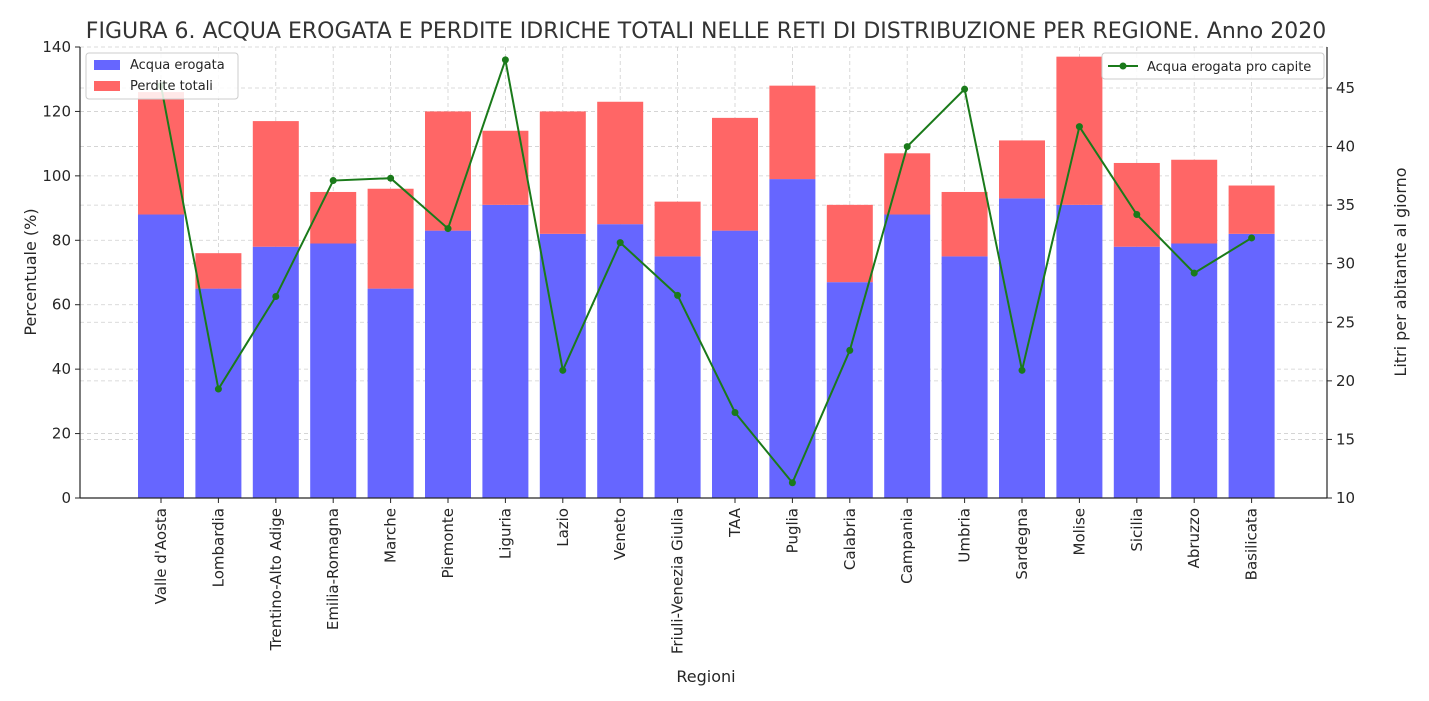 The height and width of the screenshot is (701, 1429). What do you see at coordinates (177, 65) in the screenshot?
I see `legend-label-erogata: Acqua erogata` at bounding box center [177, 65].